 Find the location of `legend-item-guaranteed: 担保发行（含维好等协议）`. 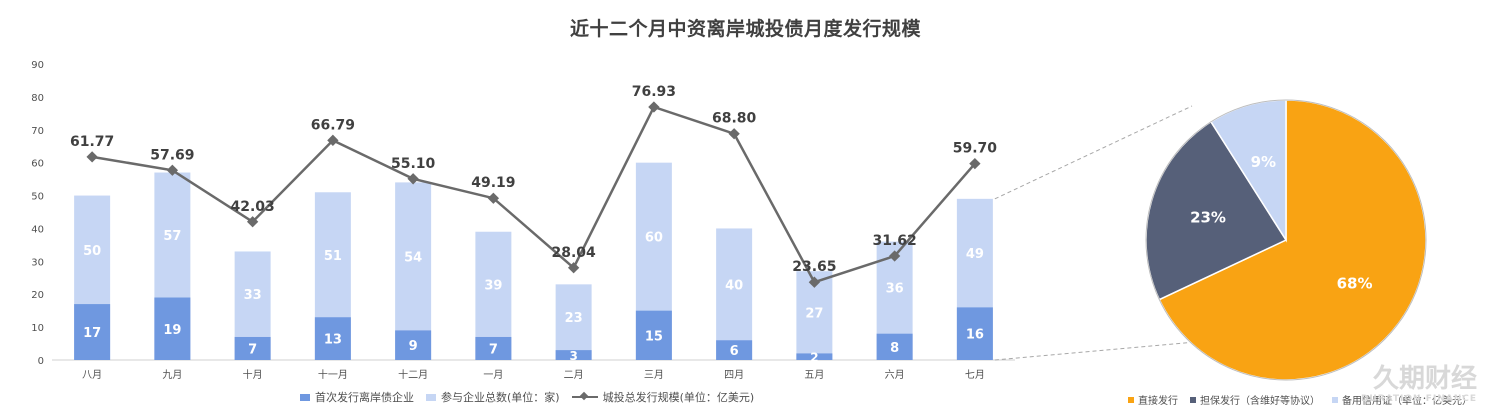

legend-item-guaranteed: 担保发行（含维好等协议） is located at coordinates (1255, 399).